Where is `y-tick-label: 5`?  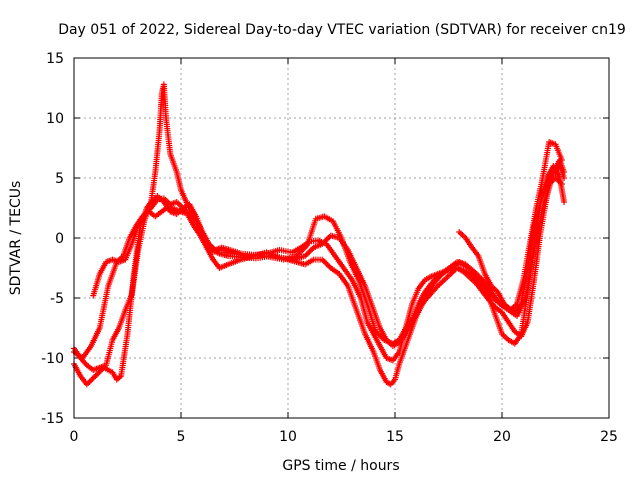 y-tick-label: 5 is located at coordinates (59, 179).